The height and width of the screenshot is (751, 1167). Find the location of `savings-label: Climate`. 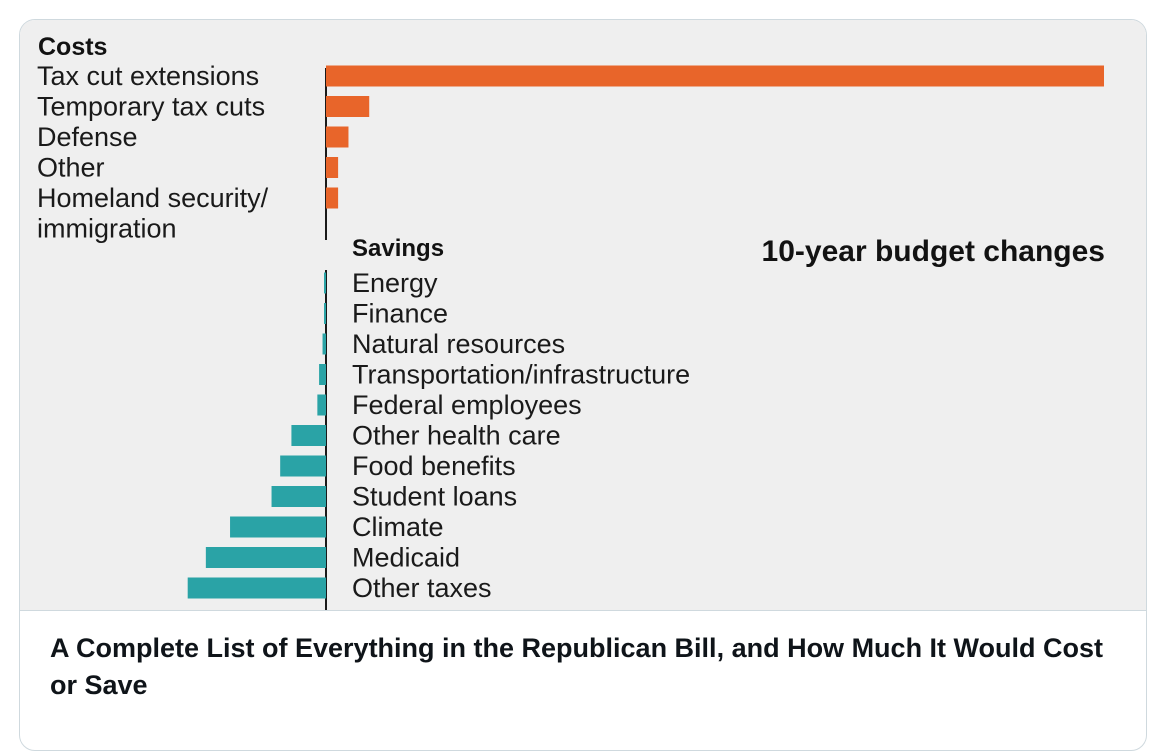

savings-label: Climate is located at coordinates (398, 527).